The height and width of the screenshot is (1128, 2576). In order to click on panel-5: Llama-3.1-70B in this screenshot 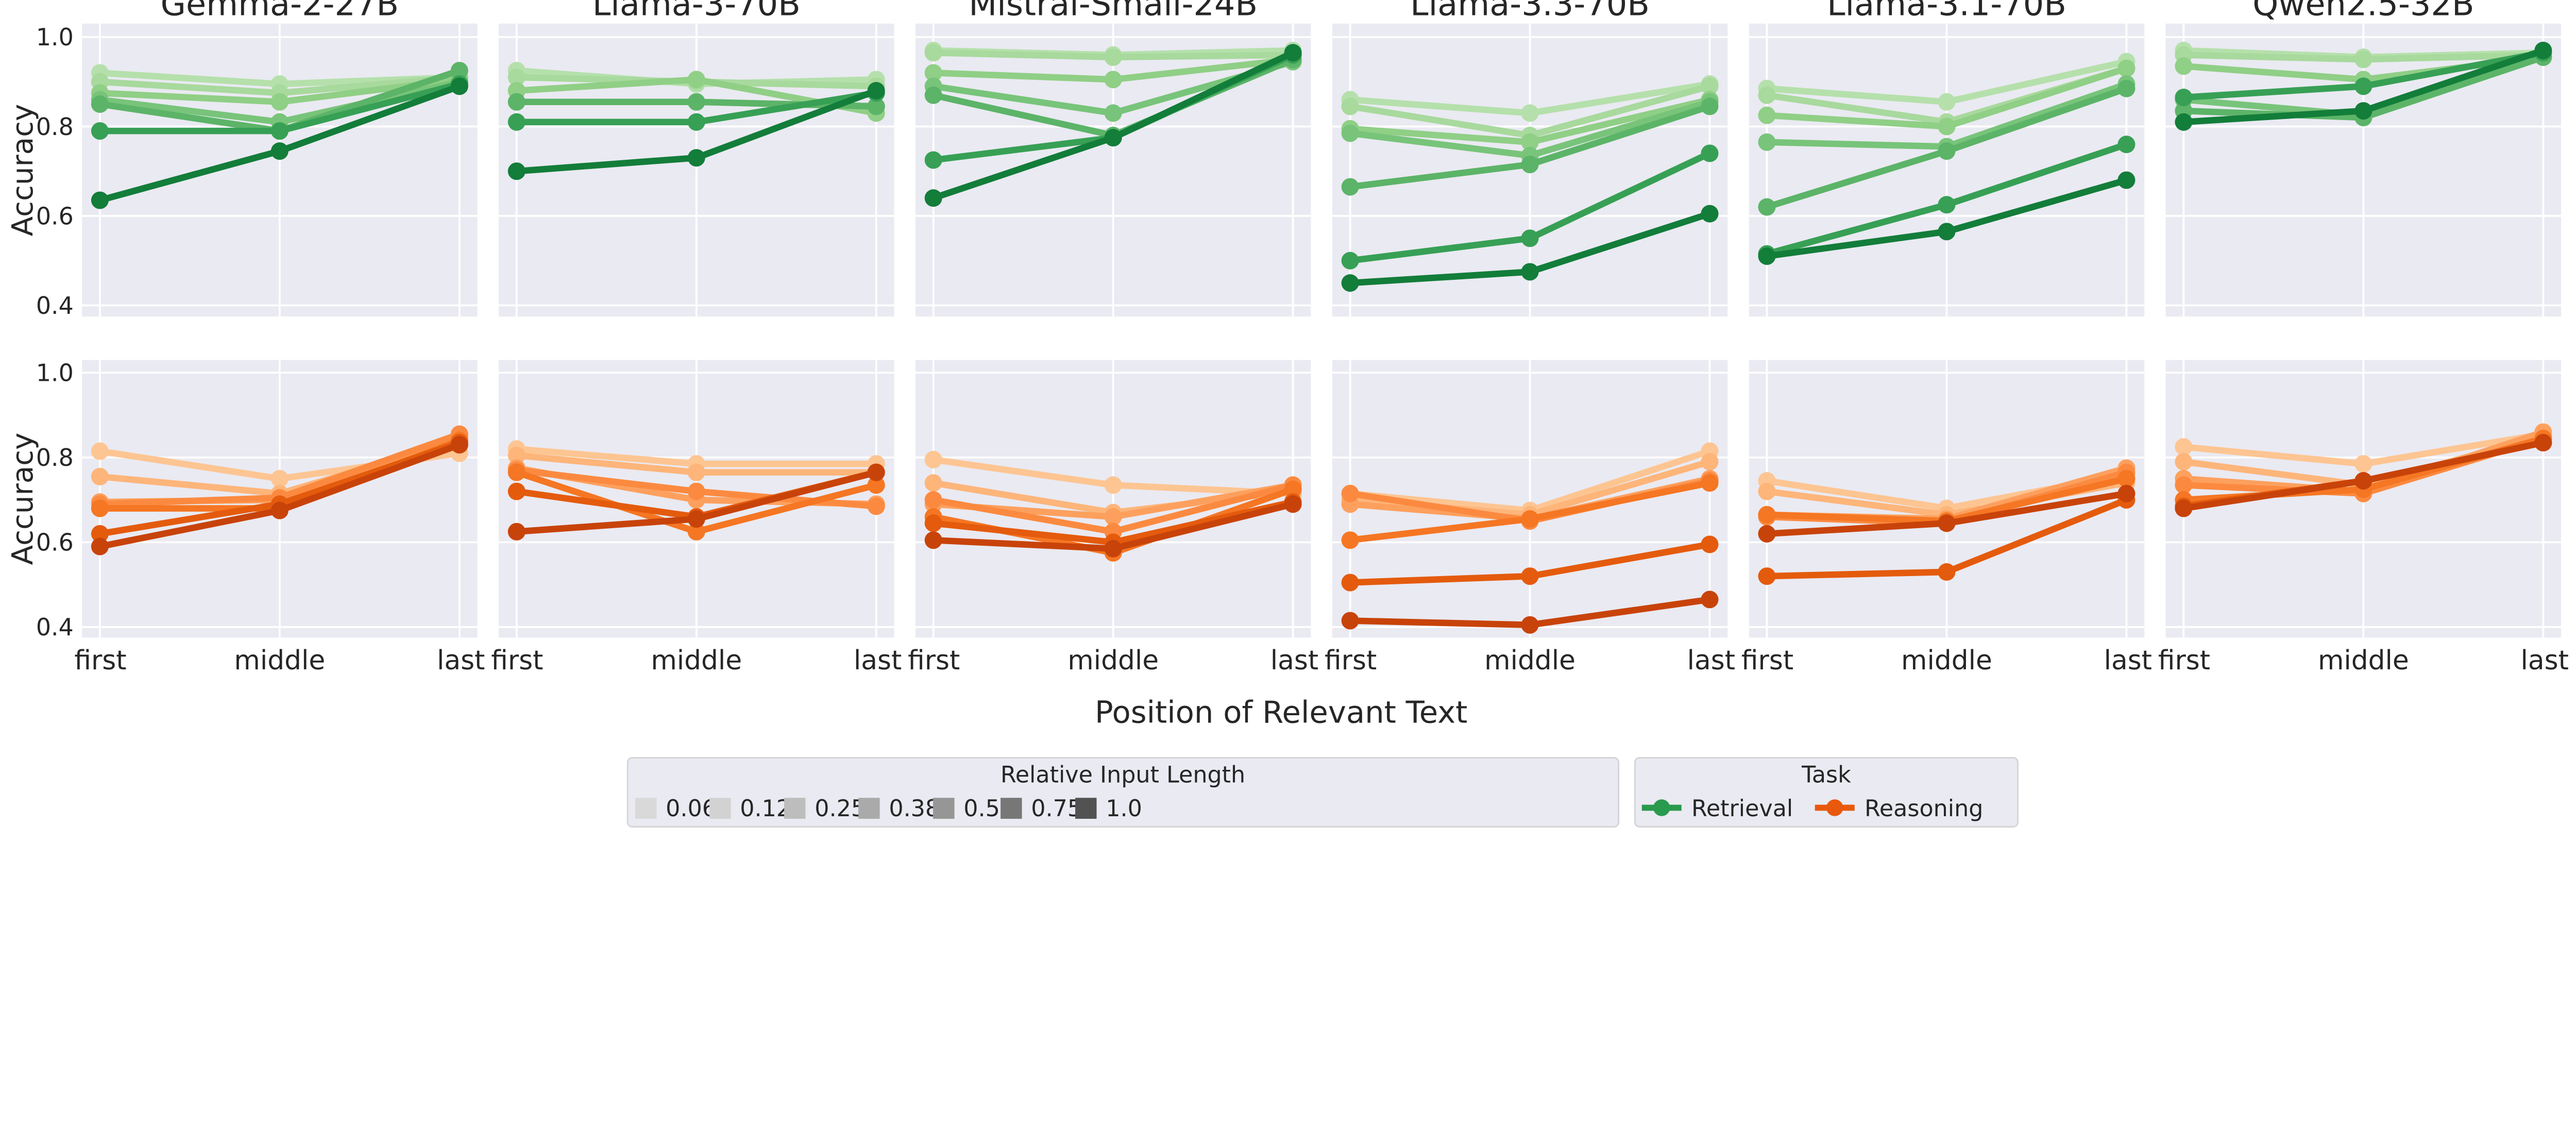, I will do `click(1947, 159)`.